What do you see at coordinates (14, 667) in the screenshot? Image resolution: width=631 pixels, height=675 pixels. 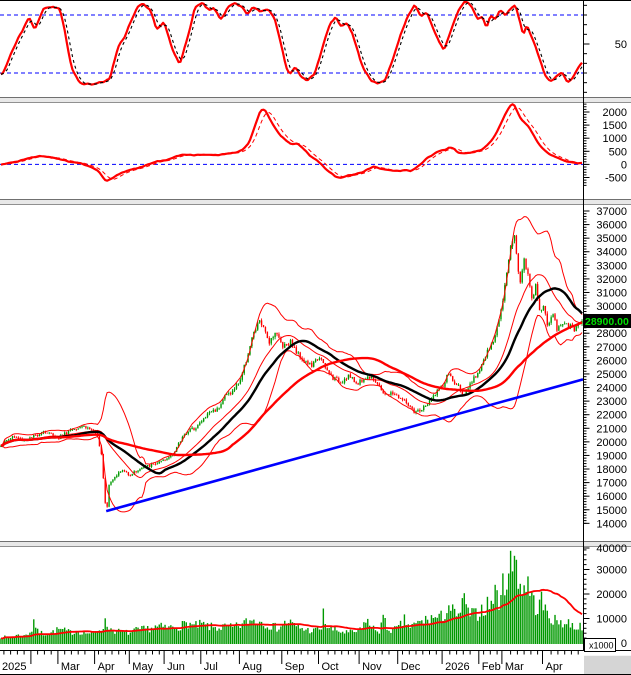 I see `month-label: 2025` at bounding box center [14, 667].